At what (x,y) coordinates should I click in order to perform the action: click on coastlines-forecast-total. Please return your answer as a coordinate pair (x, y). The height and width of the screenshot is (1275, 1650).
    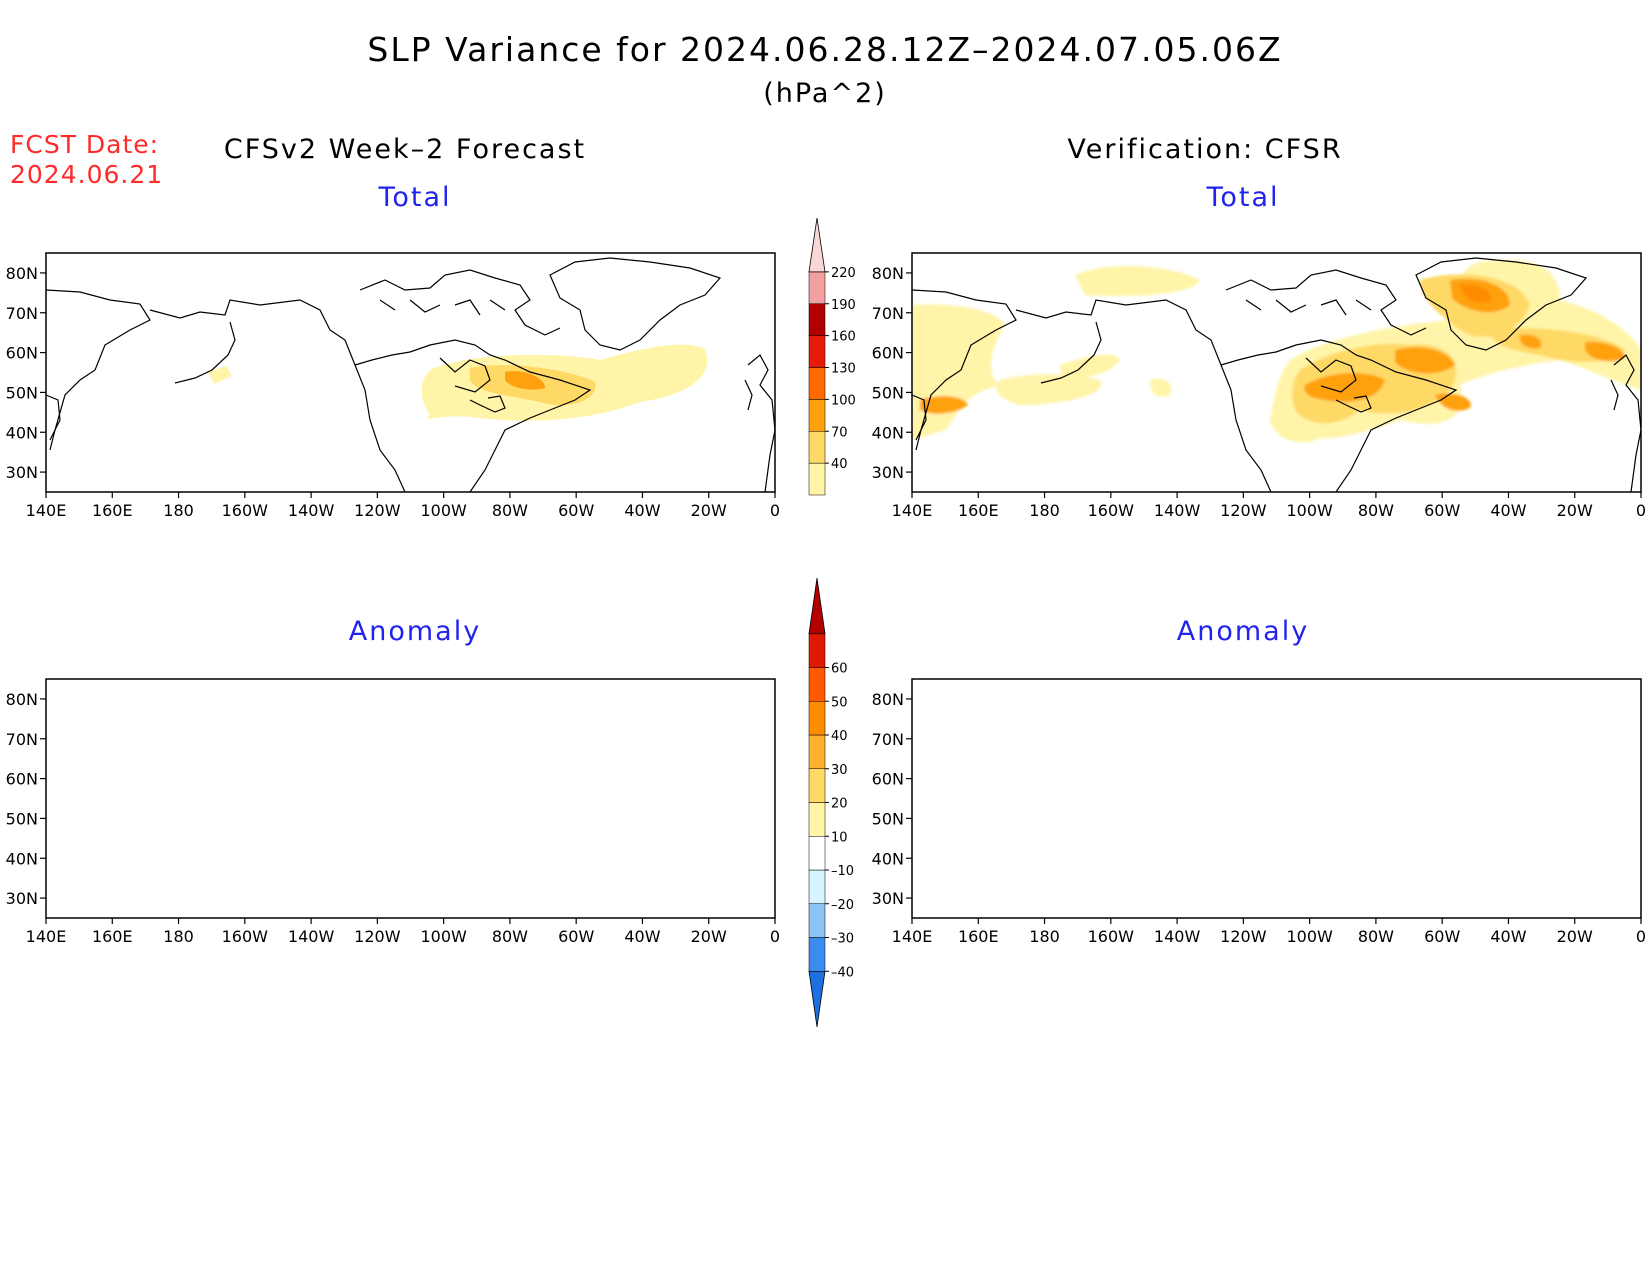
    Looking at the image, I should click on (410, 374).